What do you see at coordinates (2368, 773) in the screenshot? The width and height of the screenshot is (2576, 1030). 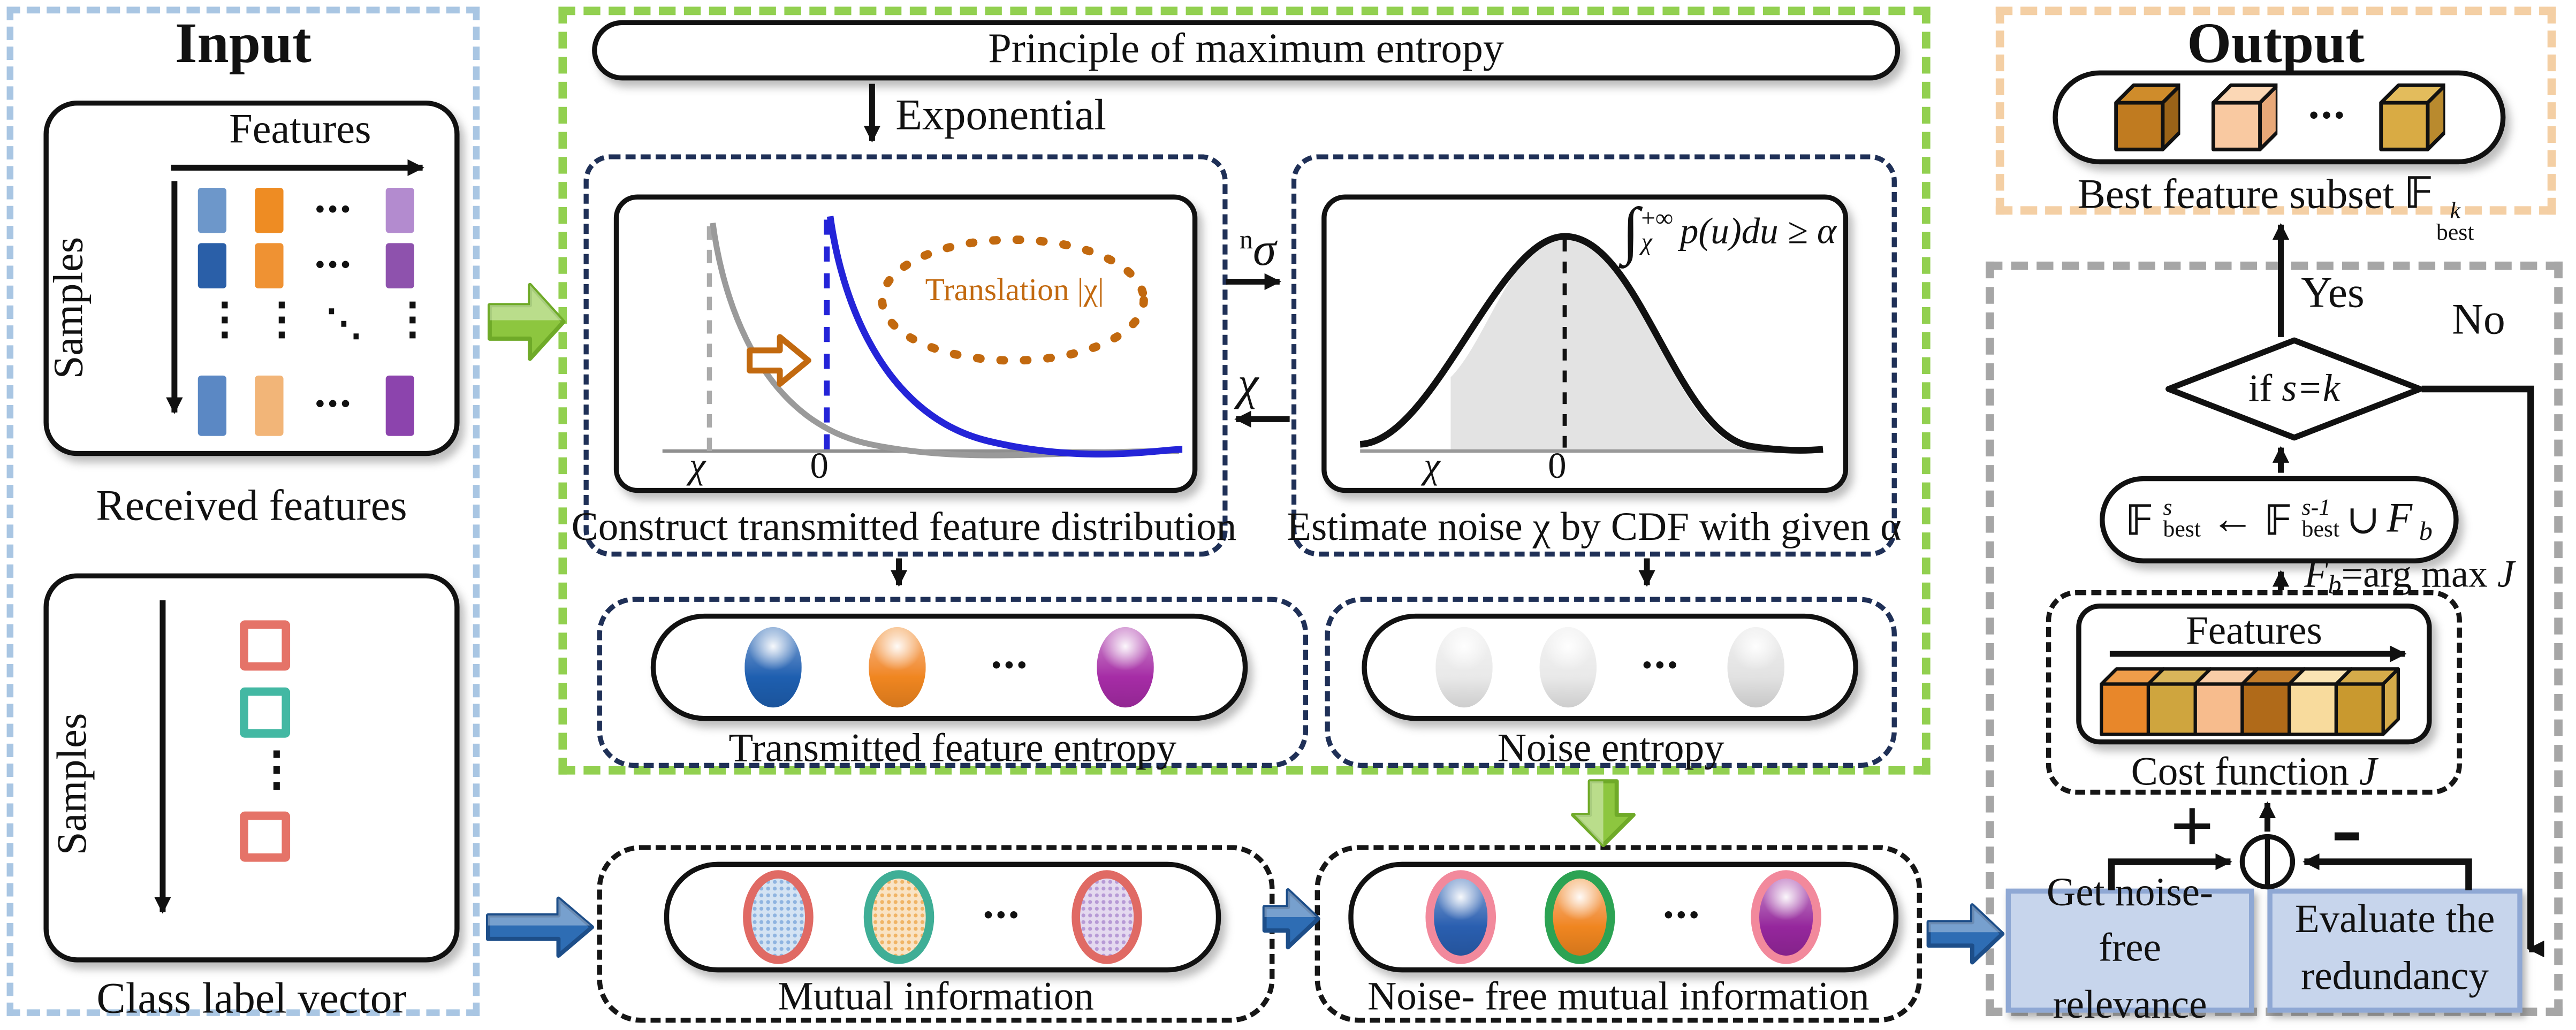 I see `cost-caption-J: J` at bounding box center [2368, 773].